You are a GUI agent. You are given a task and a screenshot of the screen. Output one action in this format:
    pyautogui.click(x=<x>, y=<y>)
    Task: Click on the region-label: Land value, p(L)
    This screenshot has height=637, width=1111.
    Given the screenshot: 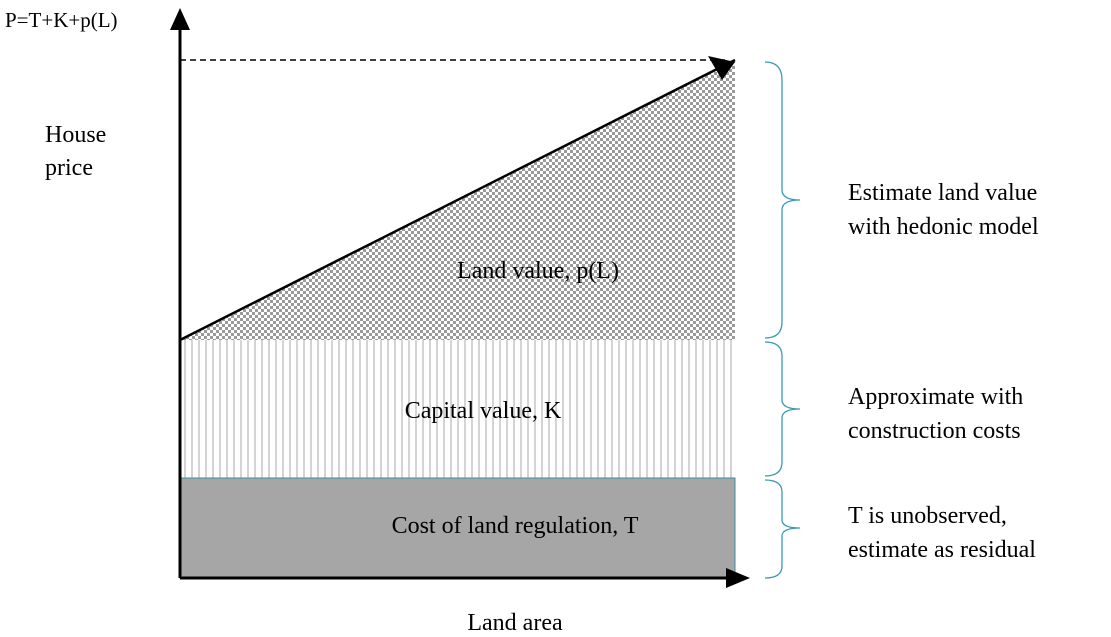 What is the action you would take?
    pyautogui.click(x=538, y=271)
    